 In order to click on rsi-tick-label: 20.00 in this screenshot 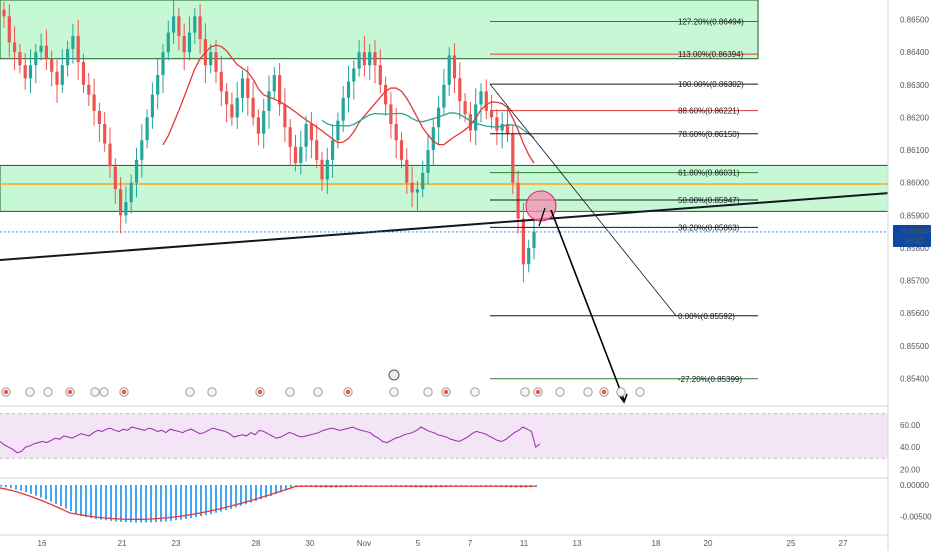, I will do `click(910, 469)`.